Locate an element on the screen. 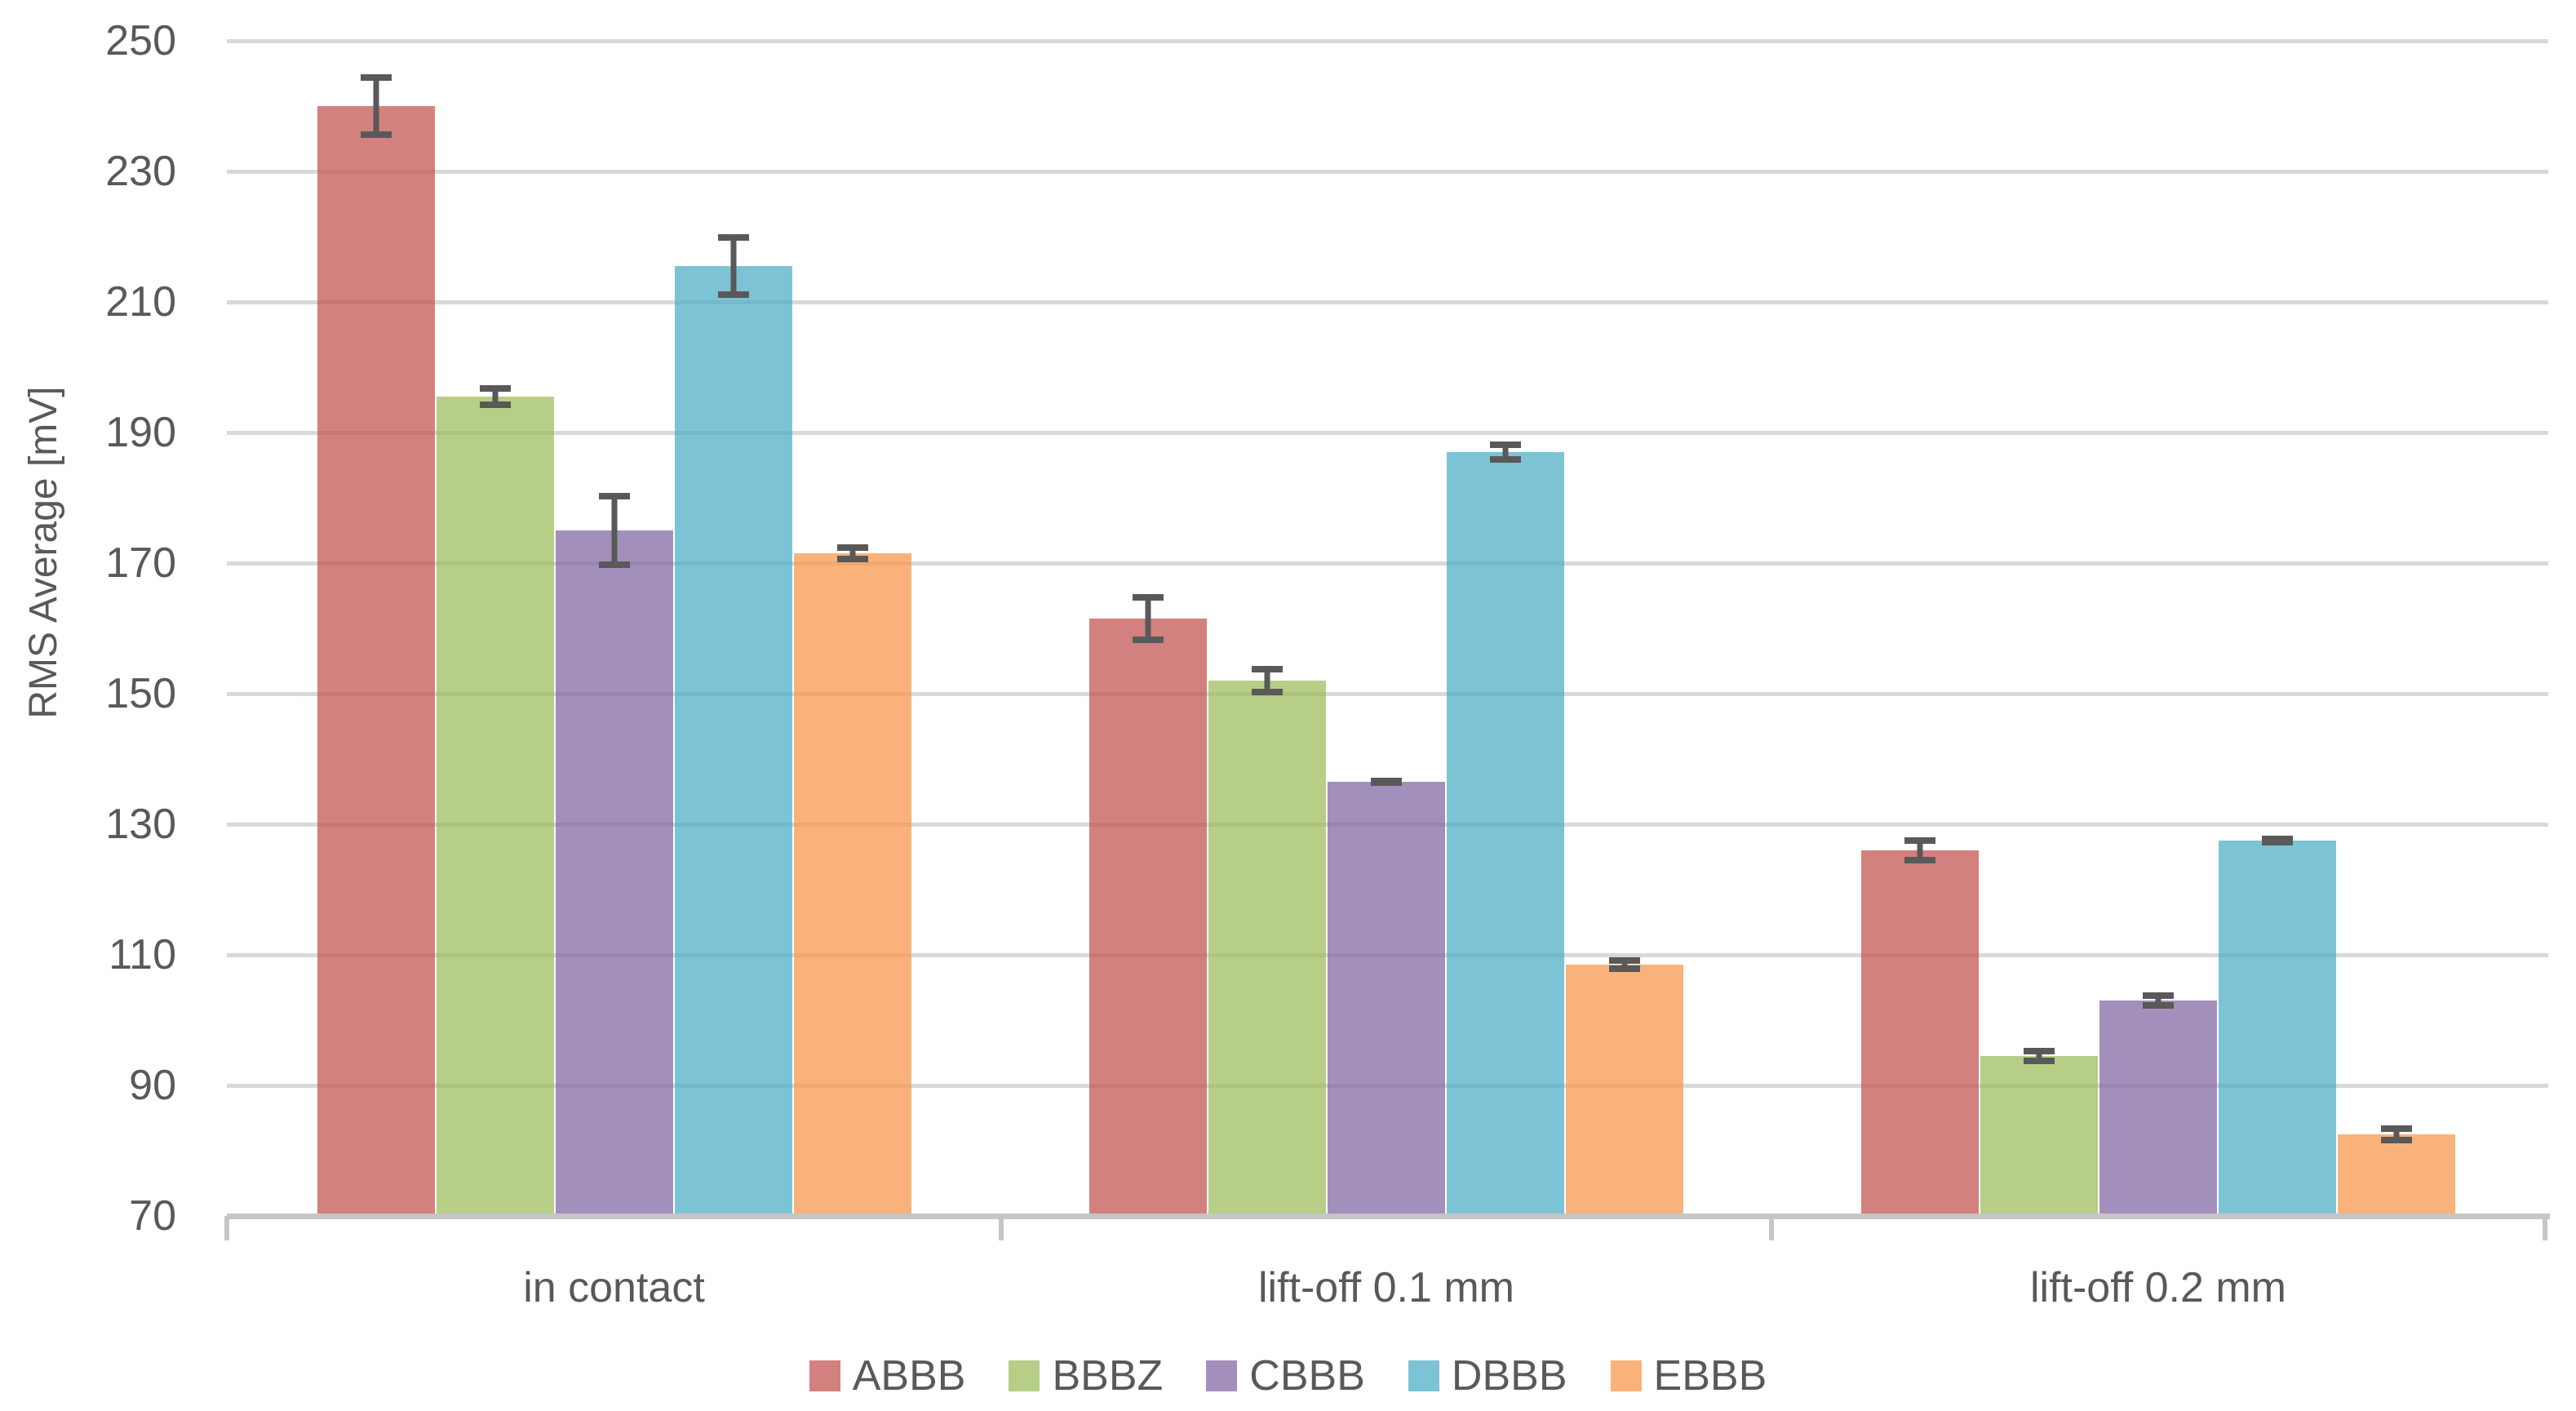  y-tick-label: 170 is located at coordinates (140, 563).